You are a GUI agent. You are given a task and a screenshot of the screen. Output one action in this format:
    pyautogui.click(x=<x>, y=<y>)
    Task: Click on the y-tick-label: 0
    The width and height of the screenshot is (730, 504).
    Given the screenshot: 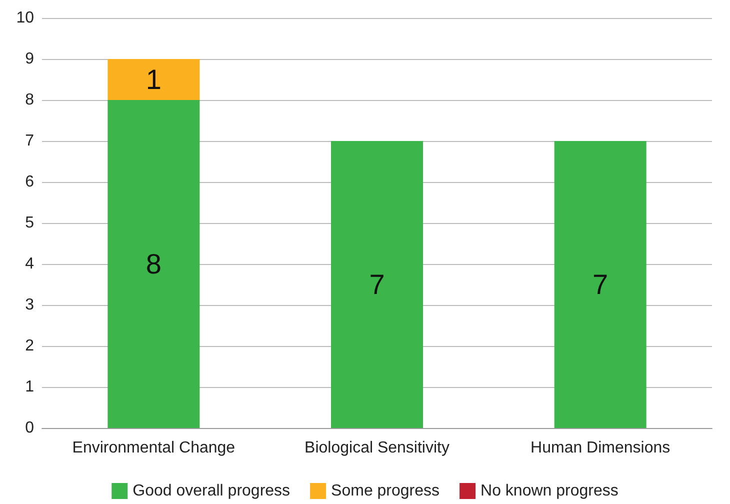 What is the action you would take?
    pyautogui.click(x=29, y=428)
    